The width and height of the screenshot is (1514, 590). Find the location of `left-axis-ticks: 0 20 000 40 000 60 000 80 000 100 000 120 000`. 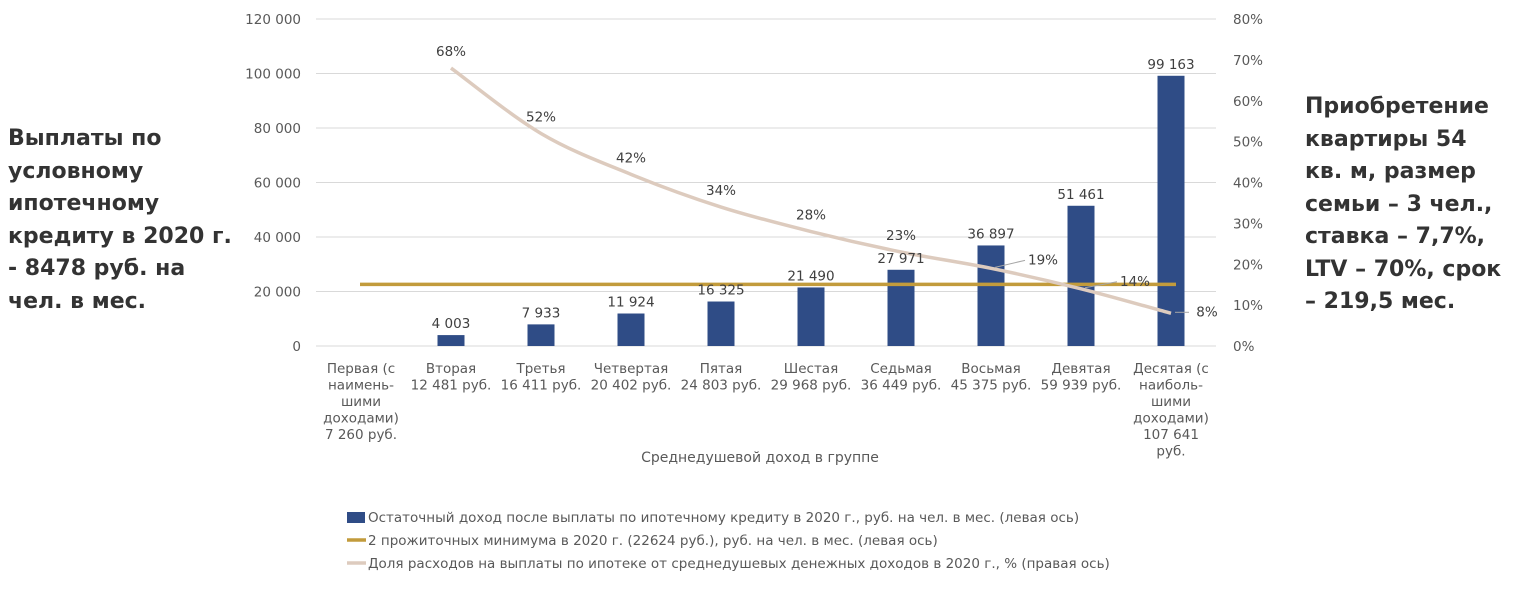

left-axis-ticks: 0 20 000 40 000 60 000 80 000 100 000 120 000 is located at coordinates (273, 183).